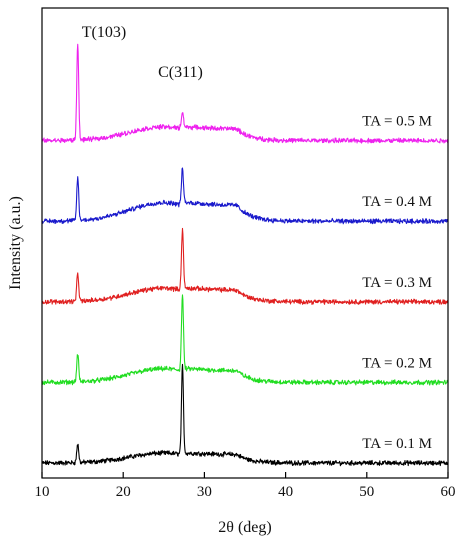 This screenshot has height=560, width=474. I want to click on x-axis: 10 20 30 40 50 60, so click(245, 486).